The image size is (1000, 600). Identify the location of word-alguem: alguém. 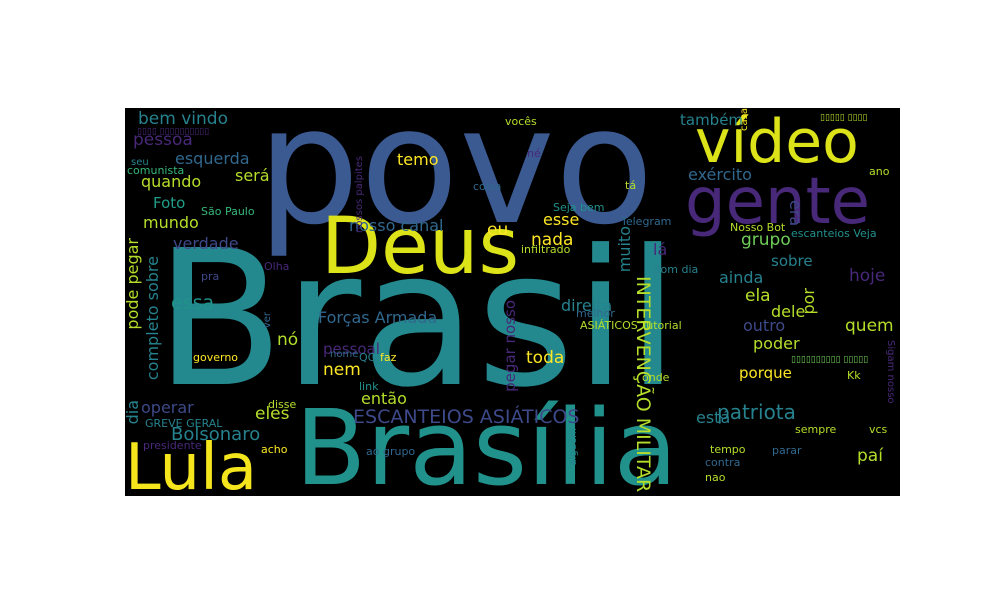
(573, 447).